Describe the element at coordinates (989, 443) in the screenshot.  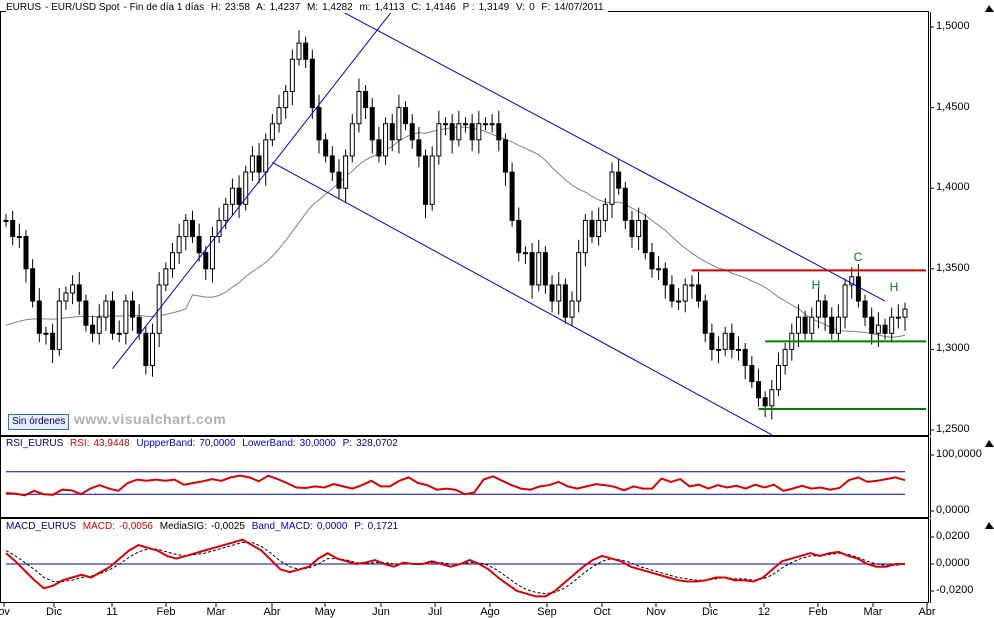
I see `rsi-scale-arrow` at that location.